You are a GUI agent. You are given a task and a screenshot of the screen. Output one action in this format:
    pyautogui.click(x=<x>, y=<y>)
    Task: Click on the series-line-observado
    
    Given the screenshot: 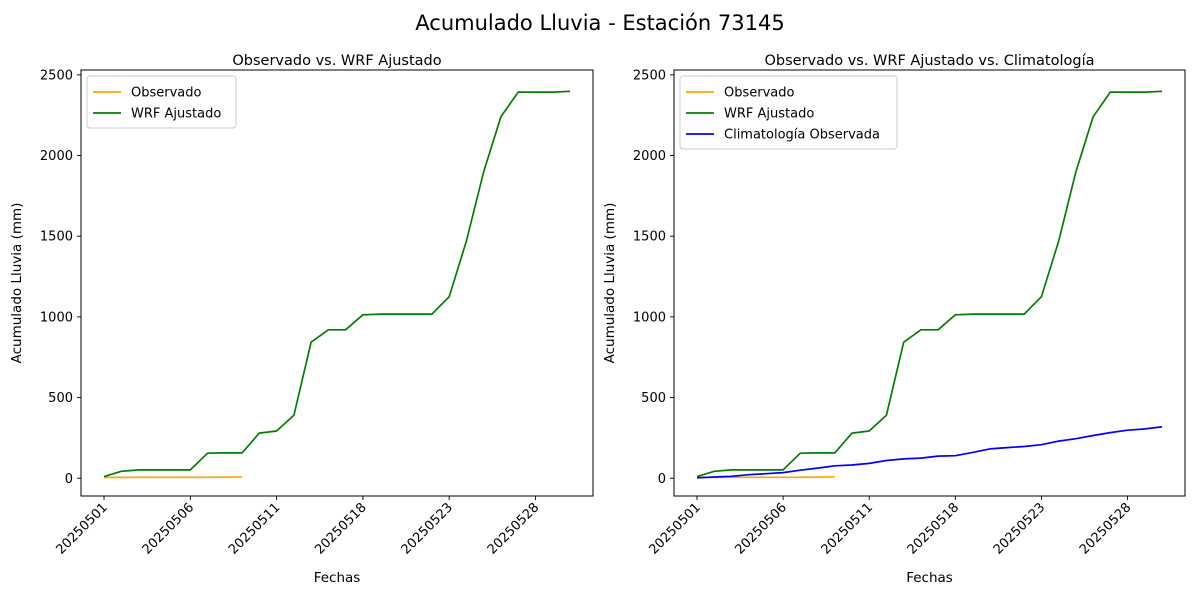 What is the action you would take?
    pyautogui.click(x=173, y=477)
    